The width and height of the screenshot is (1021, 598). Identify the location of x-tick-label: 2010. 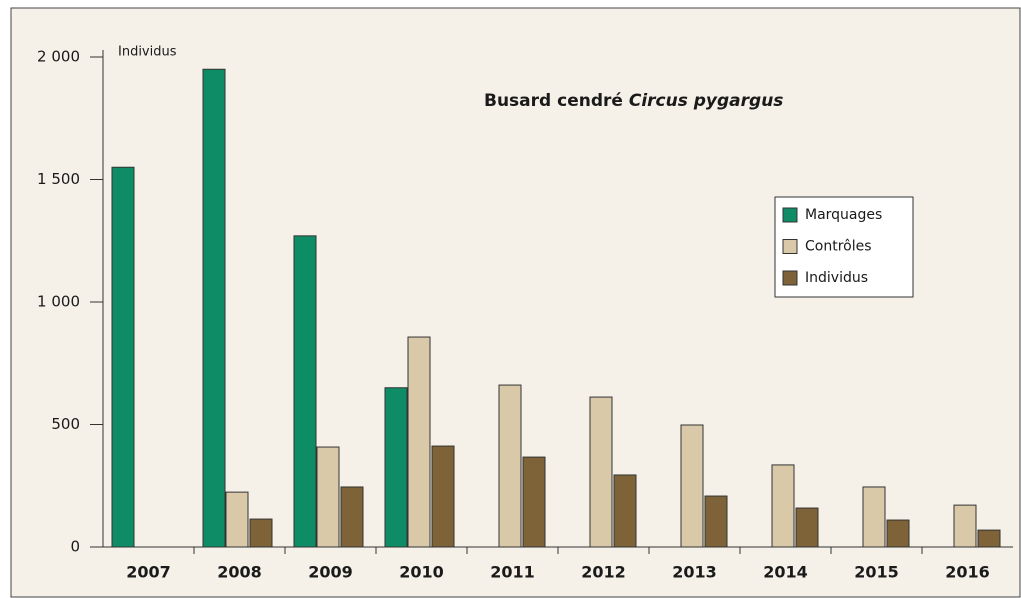
(421, 572).